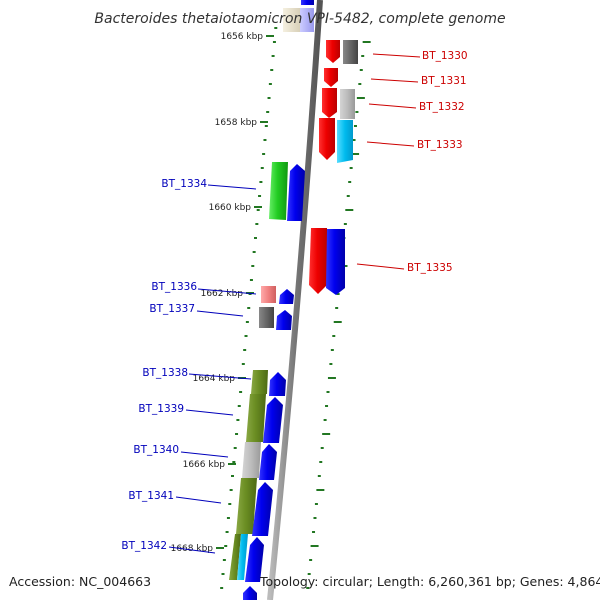  I want to click on gene-block-bt-1342-feature, so click(242, 557).